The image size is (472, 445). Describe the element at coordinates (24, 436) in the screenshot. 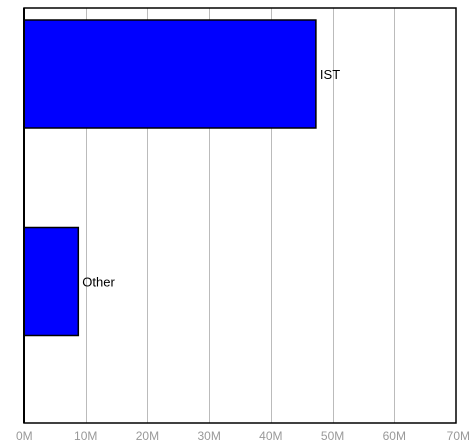

I see `x-tick-label-0m: 0M` at that location.